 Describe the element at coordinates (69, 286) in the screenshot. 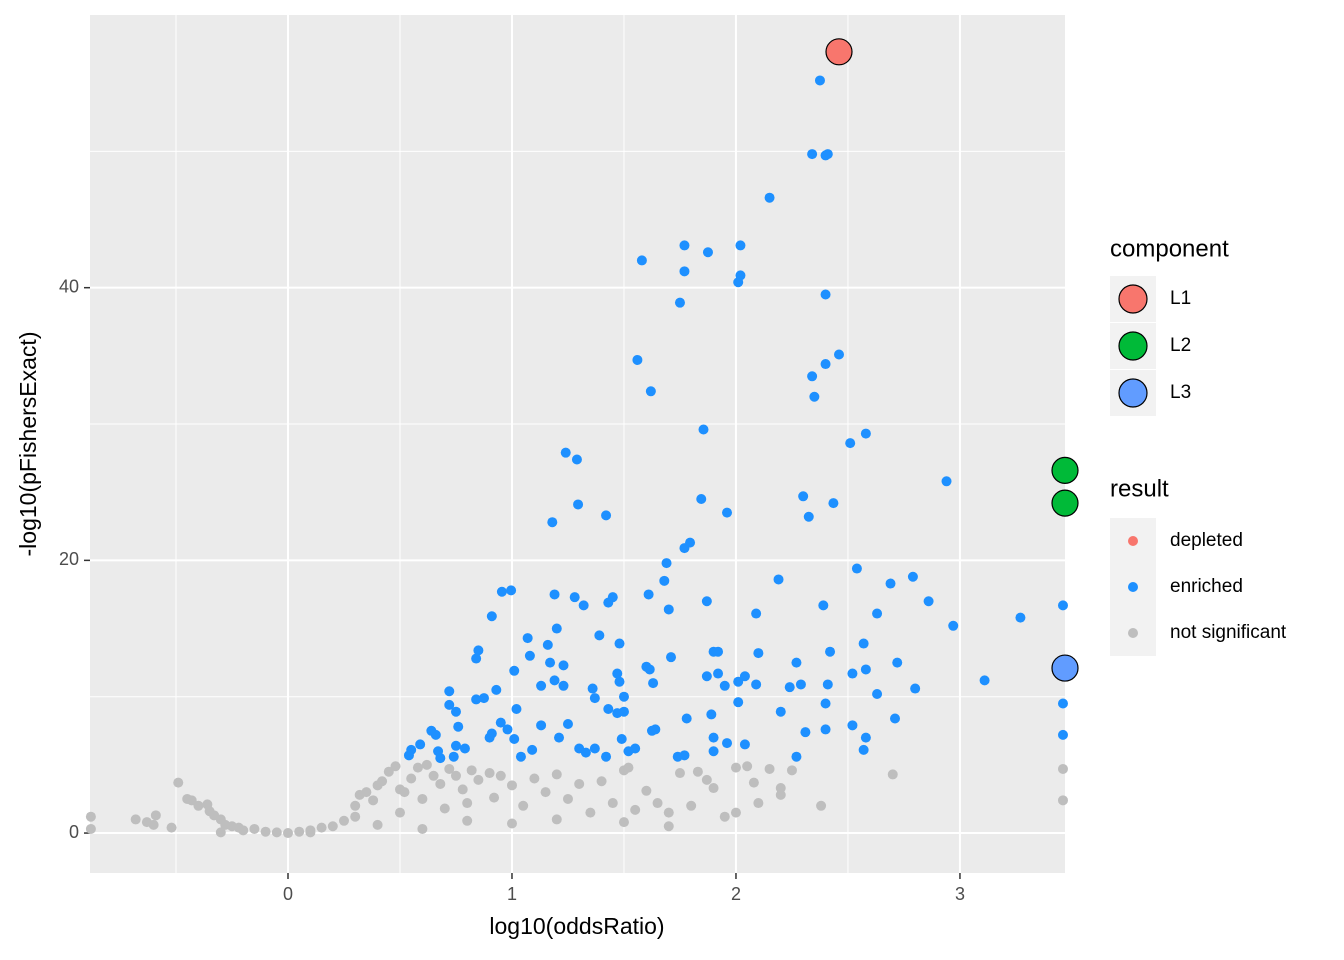

I see `y-tick-label: 40` at that location.